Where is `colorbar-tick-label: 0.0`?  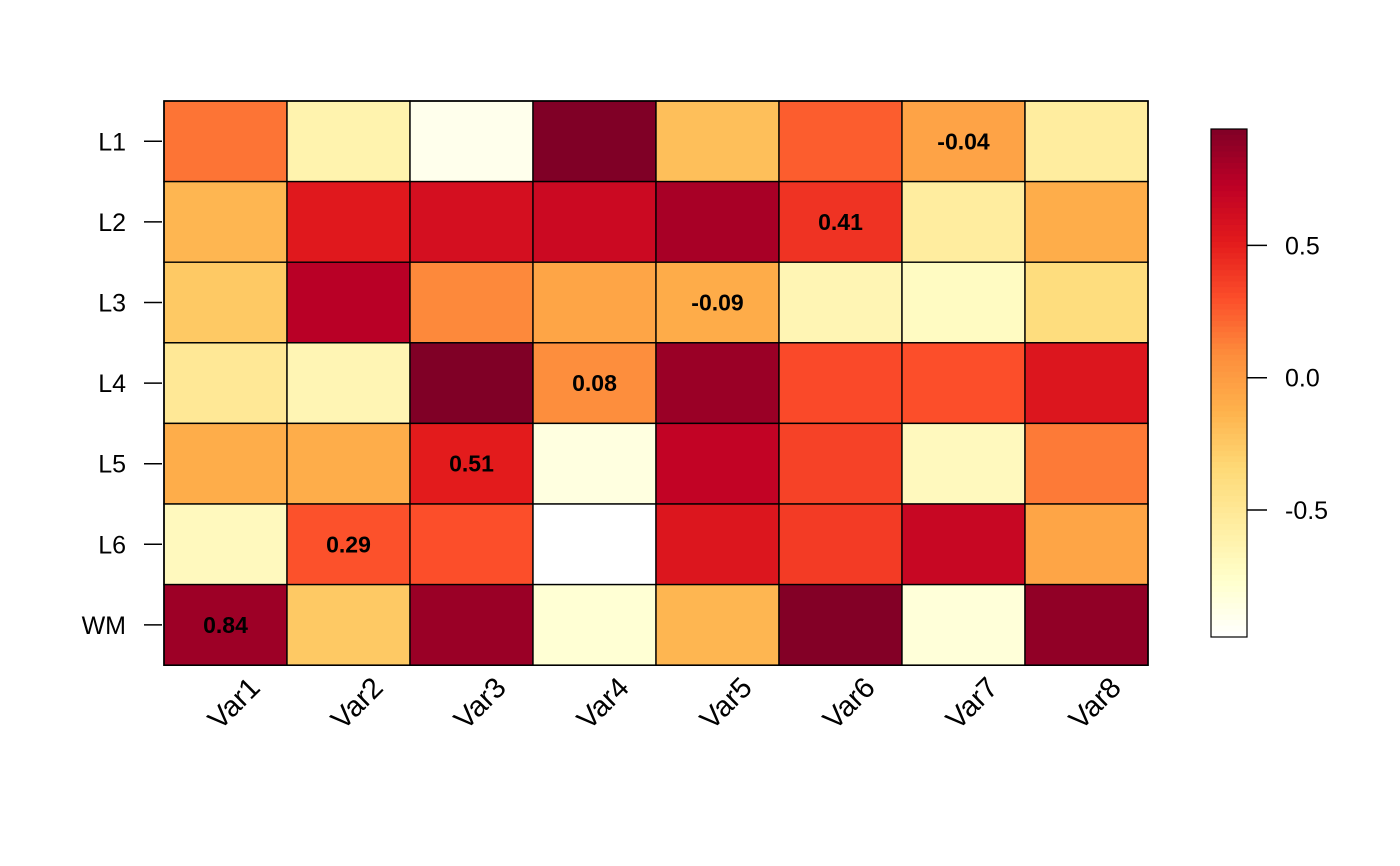 colorbar-tick-label: 0.0 is located at coordinates (1302, 379).